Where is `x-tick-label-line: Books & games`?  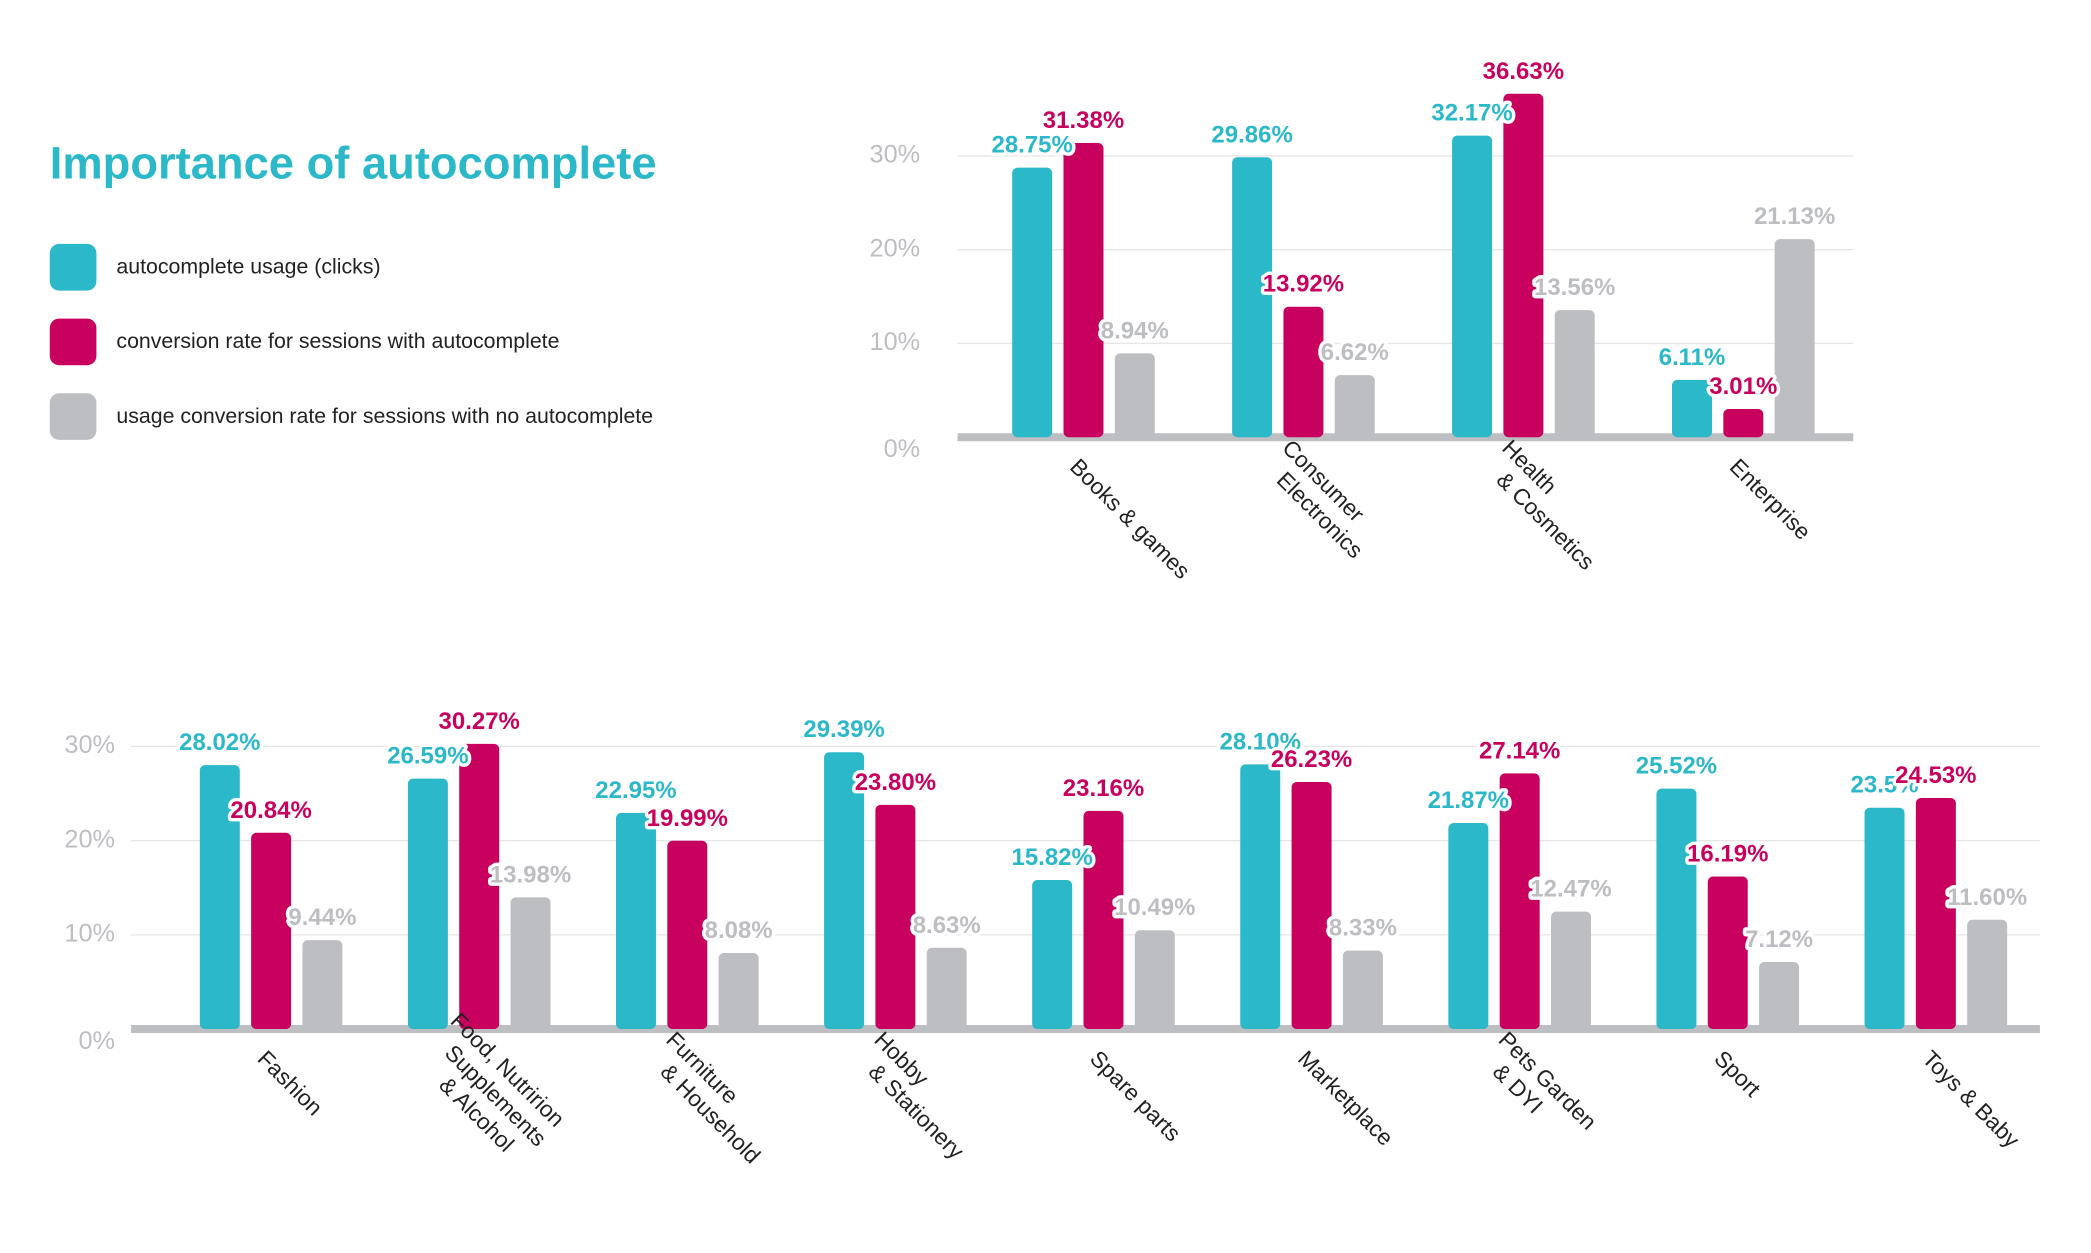 x-tick-label-line: Books & games is located at coordinates (1130, 518).